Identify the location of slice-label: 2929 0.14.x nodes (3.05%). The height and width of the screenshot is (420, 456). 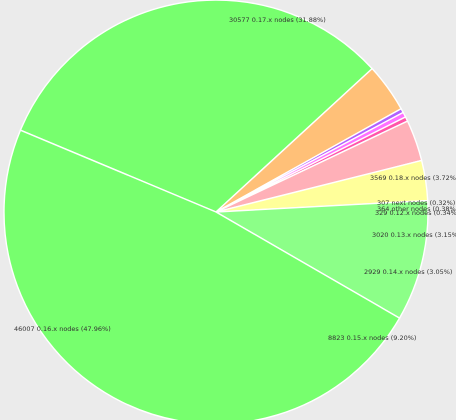
(408, 272).